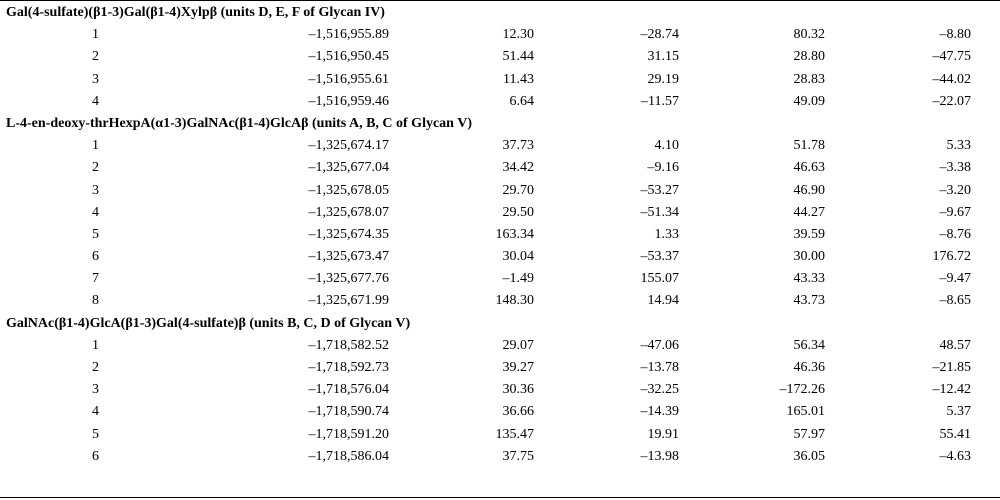 Image resolution: width=1000 pixels, height=500 pixels. I want to click on row-index: 6, so click(95, 456).